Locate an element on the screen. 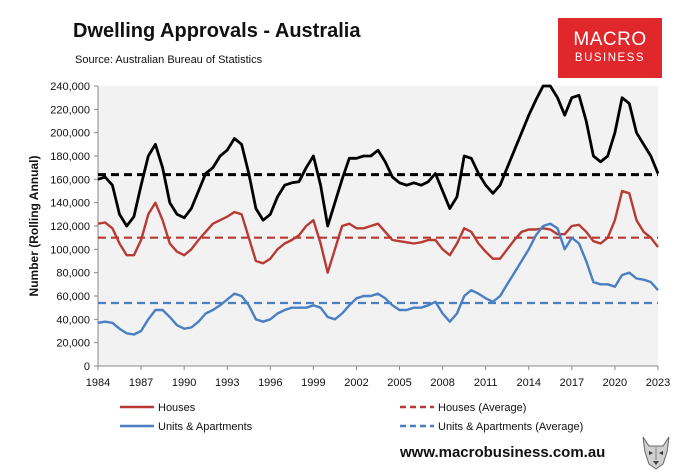 The image size is (684, 476). y-tick-label: 60,000 is located at coordinates (73, 297).